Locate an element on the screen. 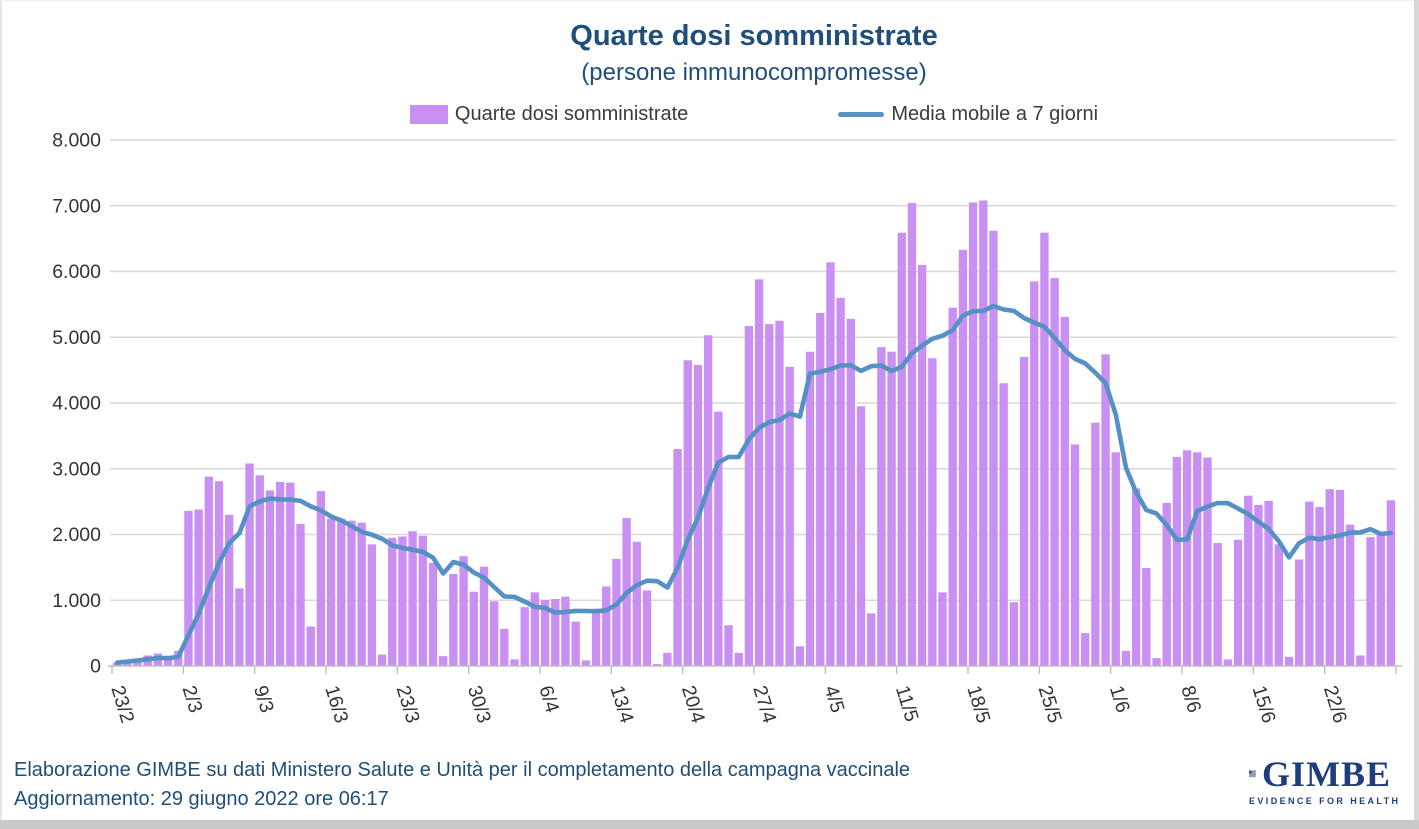 This screenshot has width=1419, height=829. x-tick-label: 18/5 is located at coordinates (978, 704).